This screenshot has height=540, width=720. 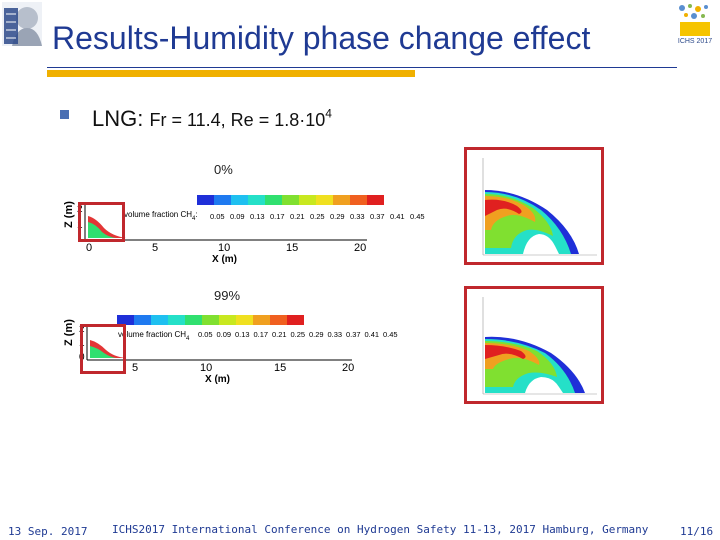 I want to click on title-underline, so click(x=362, y=67).